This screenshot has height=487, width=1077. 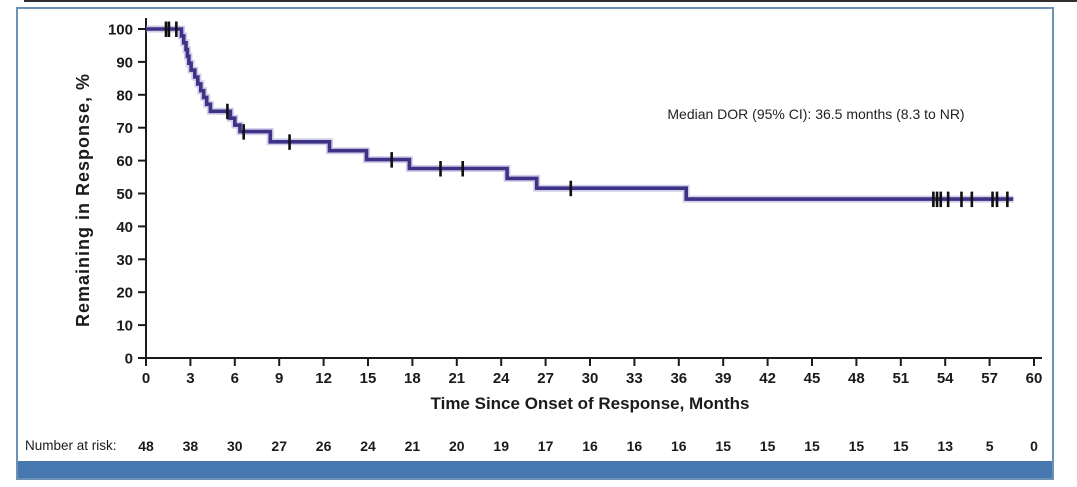 I want to click on y-tick-label: 90, so click(x=124, y=62).